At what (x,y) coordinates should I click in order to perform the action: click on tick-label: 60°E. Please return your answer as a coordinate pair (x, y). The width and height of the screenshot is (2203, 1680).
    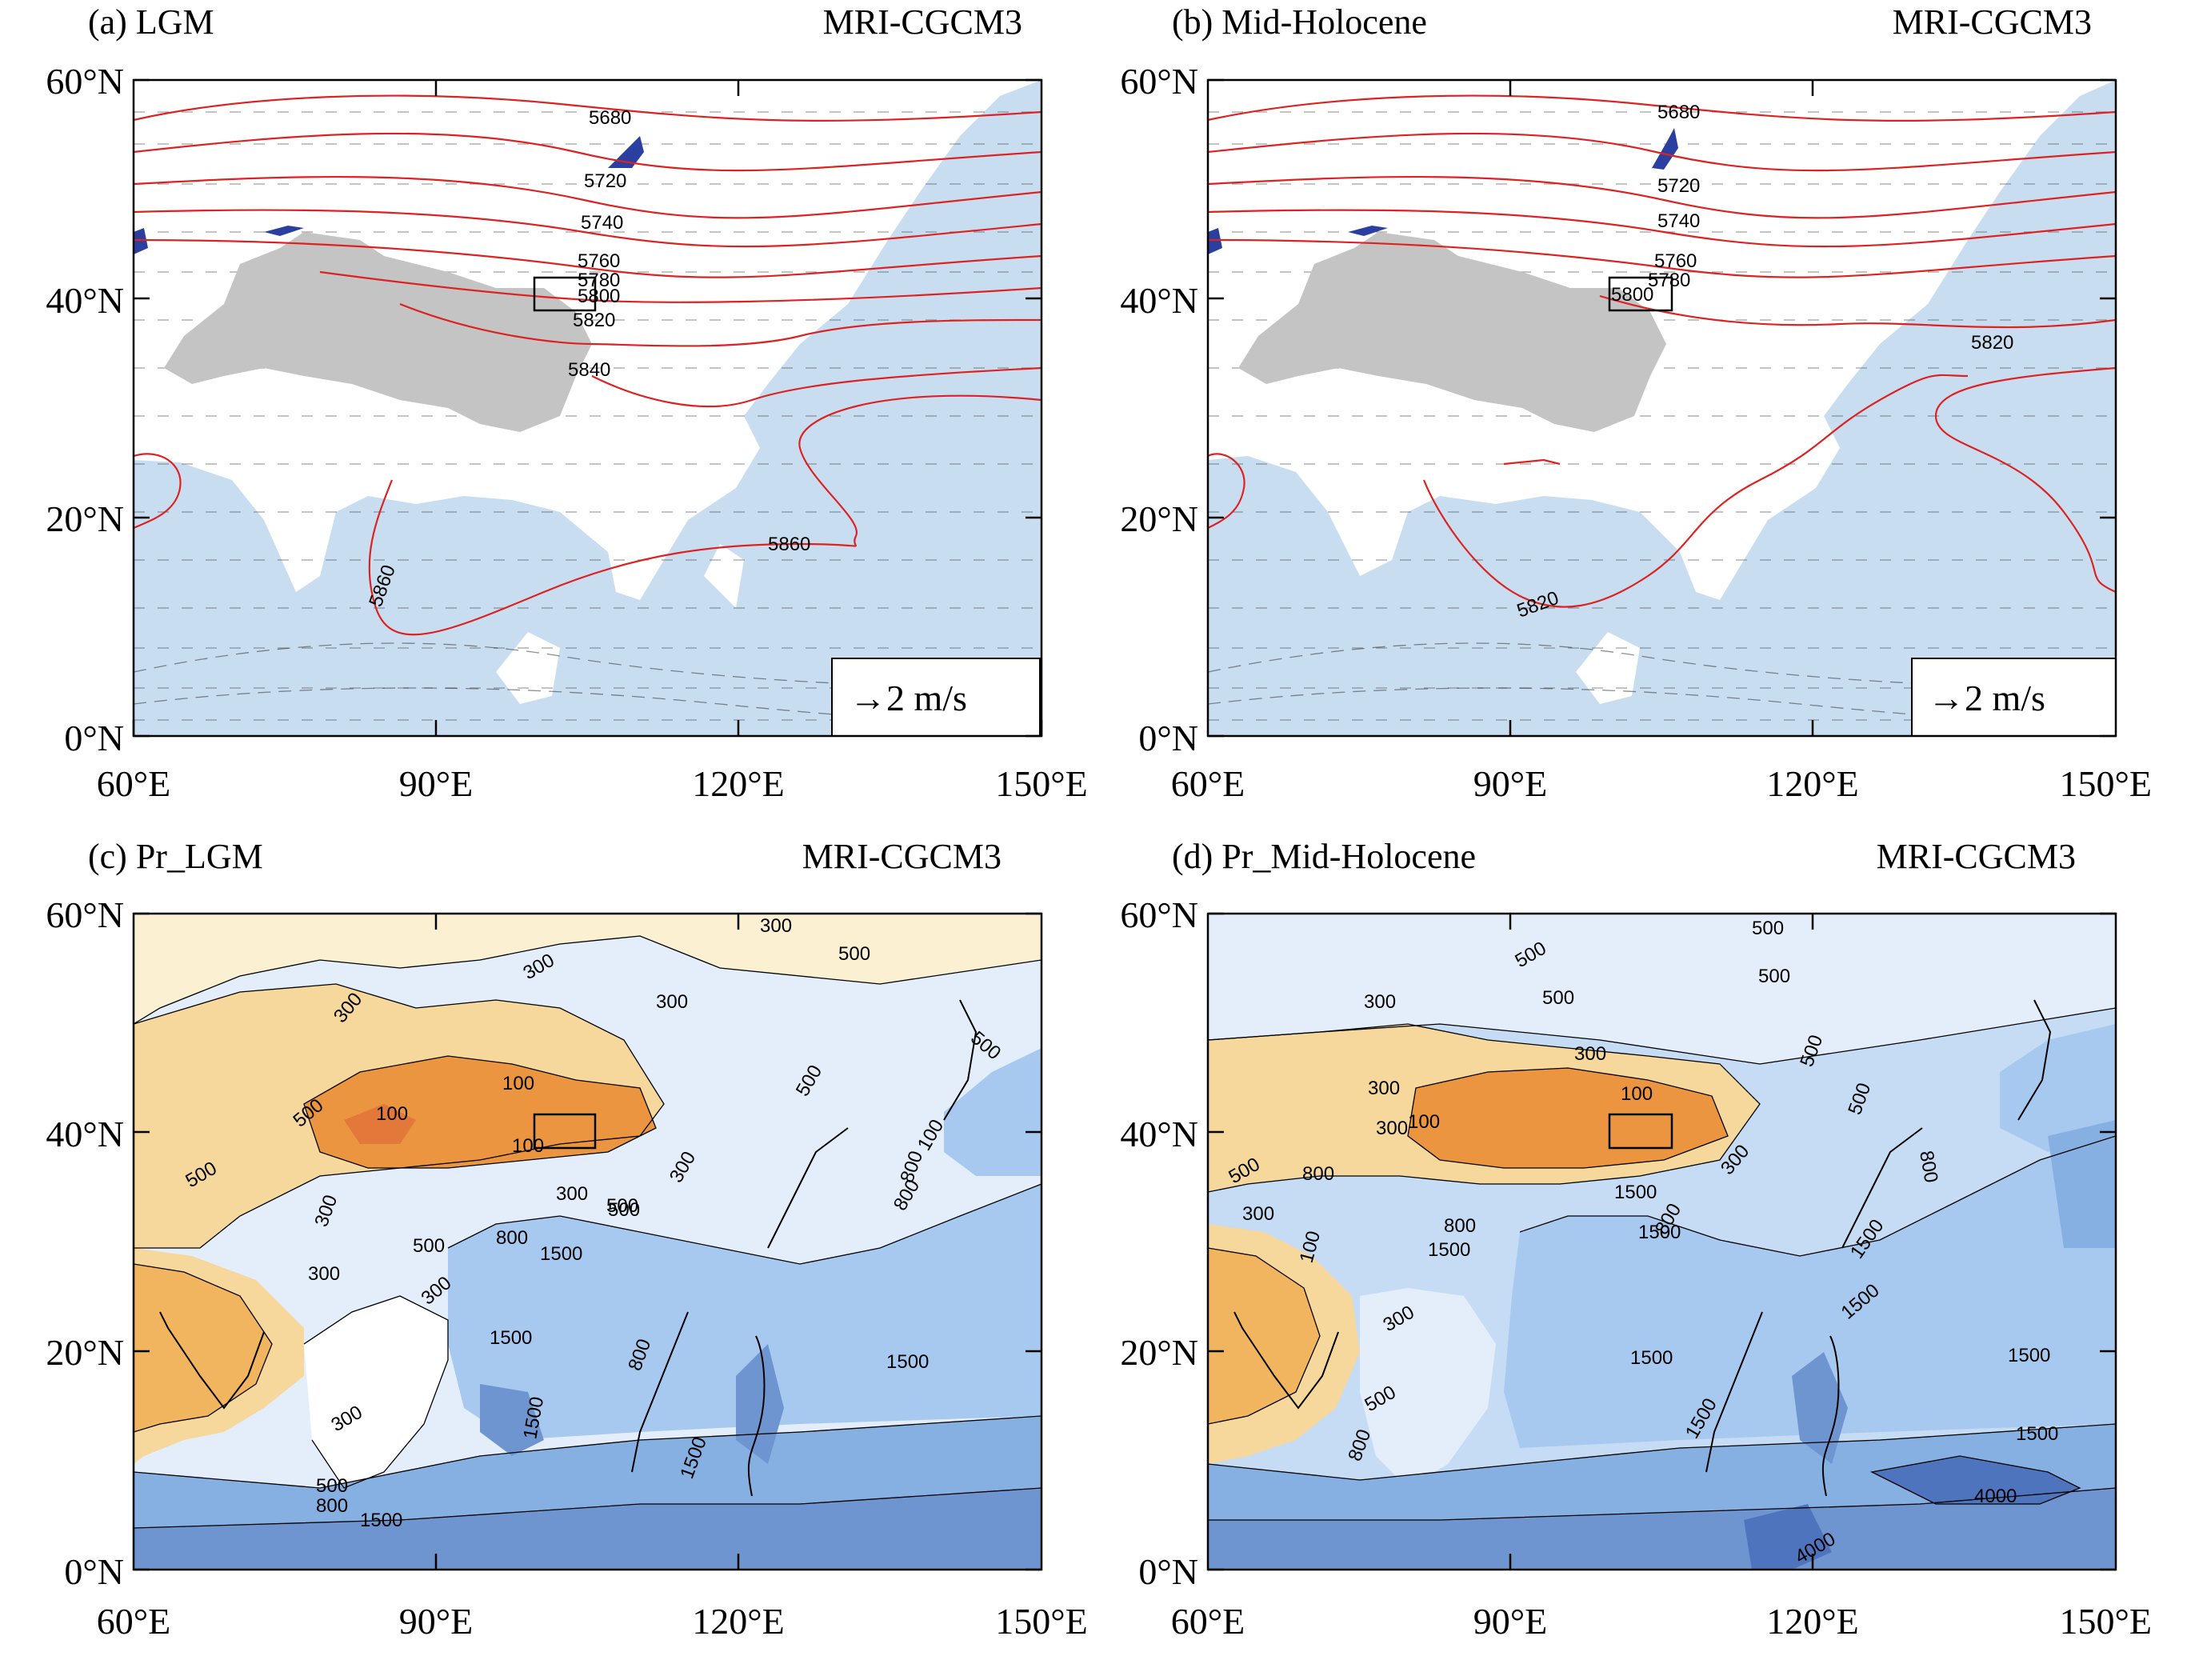
    Looking at the image, I should click on (1208, 1621).